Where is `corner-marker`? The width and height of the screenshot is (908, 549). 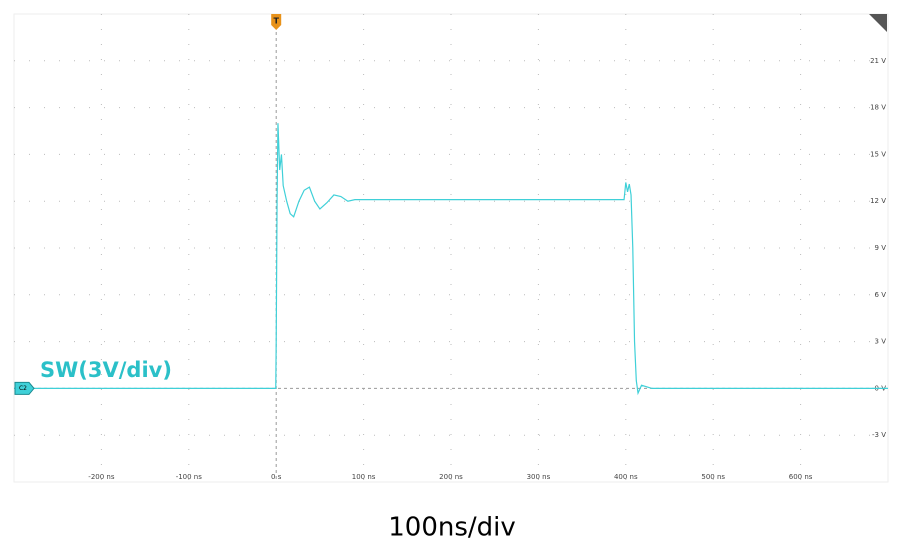
corner-marker is located at coordinates (878, 23).